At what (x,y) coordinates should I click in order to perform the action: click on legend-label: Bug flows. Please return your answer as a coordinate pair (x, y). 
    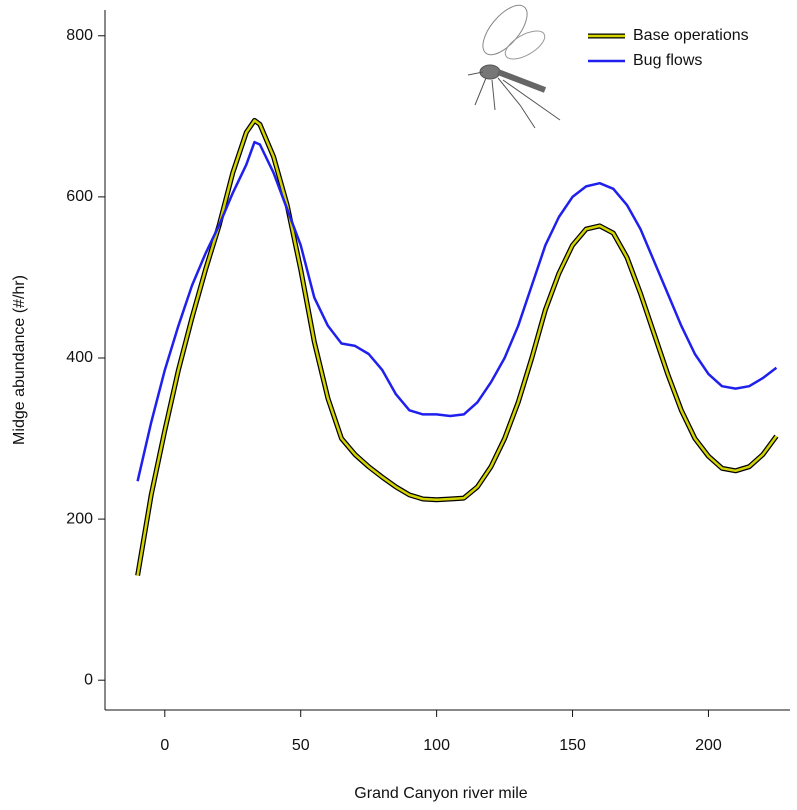
    Looking at the image, I should click on (667, 60).